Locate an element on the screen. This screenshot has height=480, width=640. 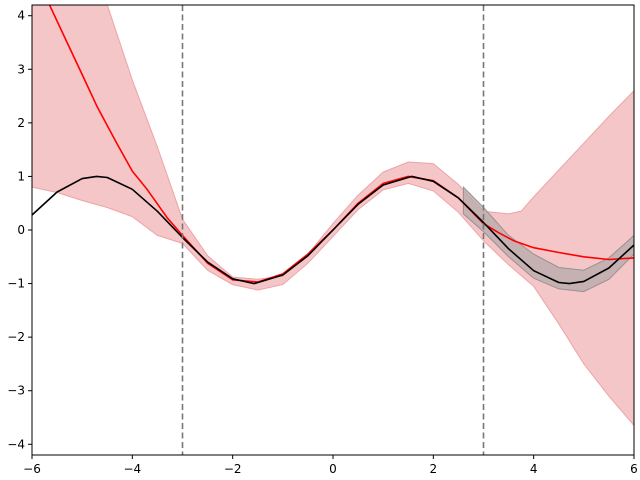
x-tick-label: 6 is located at coordinates (634, 469).